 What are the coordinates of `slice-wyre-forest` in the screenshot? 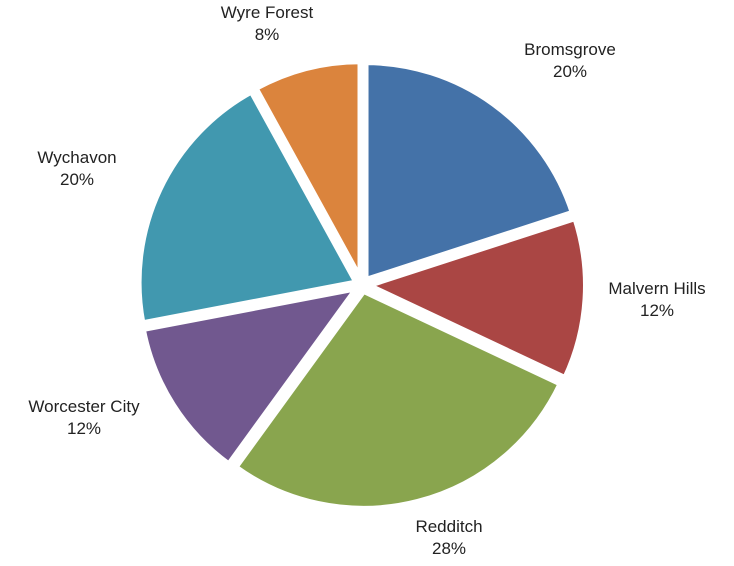 It's located at (307, 169).